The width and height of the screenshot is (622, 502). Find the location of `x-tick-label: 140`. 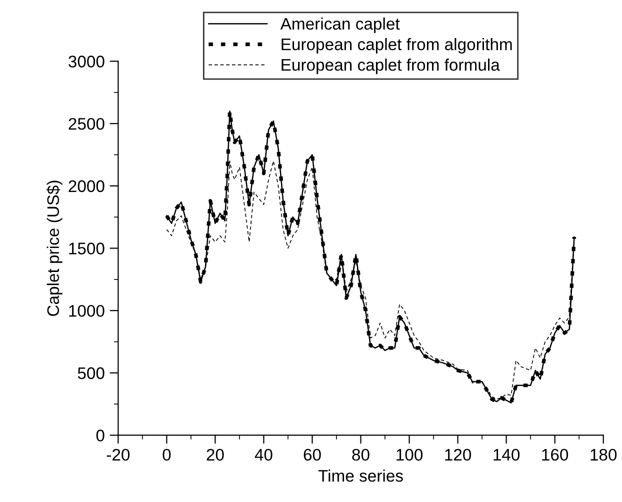

x-tick-label: 140 is located at coordinates (507, 454).